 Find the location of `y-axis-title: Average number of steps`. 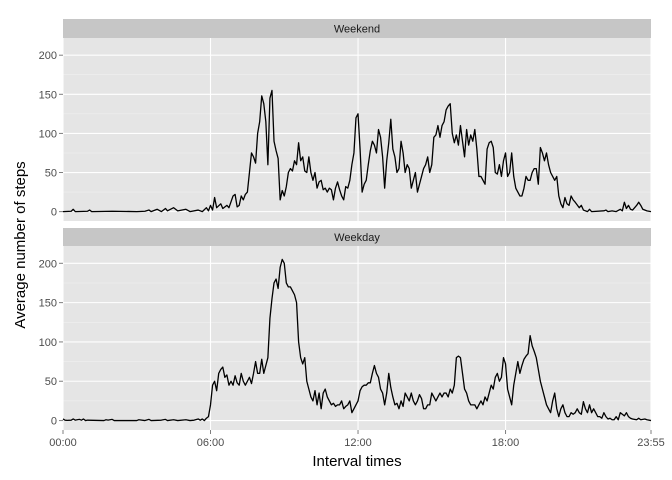

y-axis-title: Average number of steps is located at coordinates (20, 244).